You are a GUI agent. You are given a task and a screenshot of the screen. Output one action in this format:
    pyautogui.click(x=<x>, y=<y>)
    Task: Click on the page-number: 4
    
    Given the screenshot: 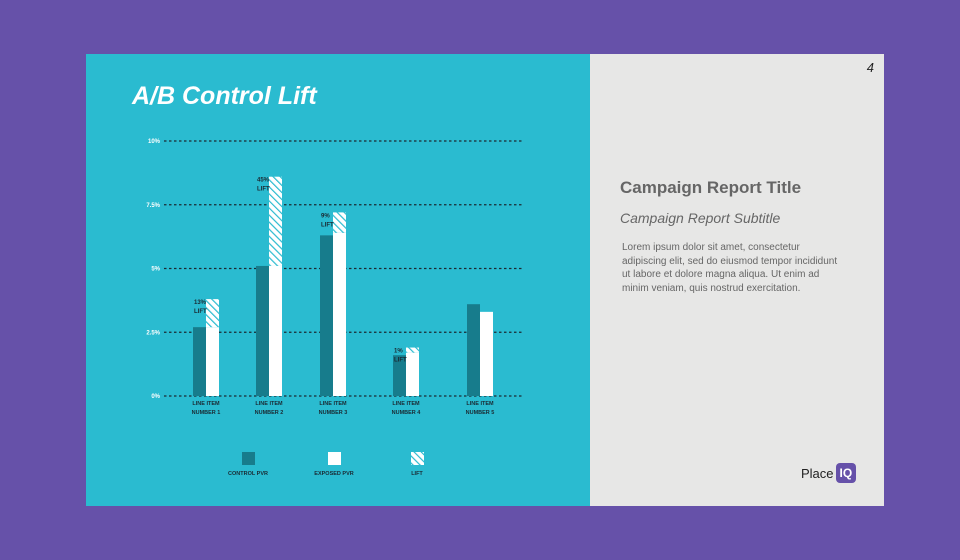 What is the action you would take?
    pyautogui.click(x=870, y=67)
    